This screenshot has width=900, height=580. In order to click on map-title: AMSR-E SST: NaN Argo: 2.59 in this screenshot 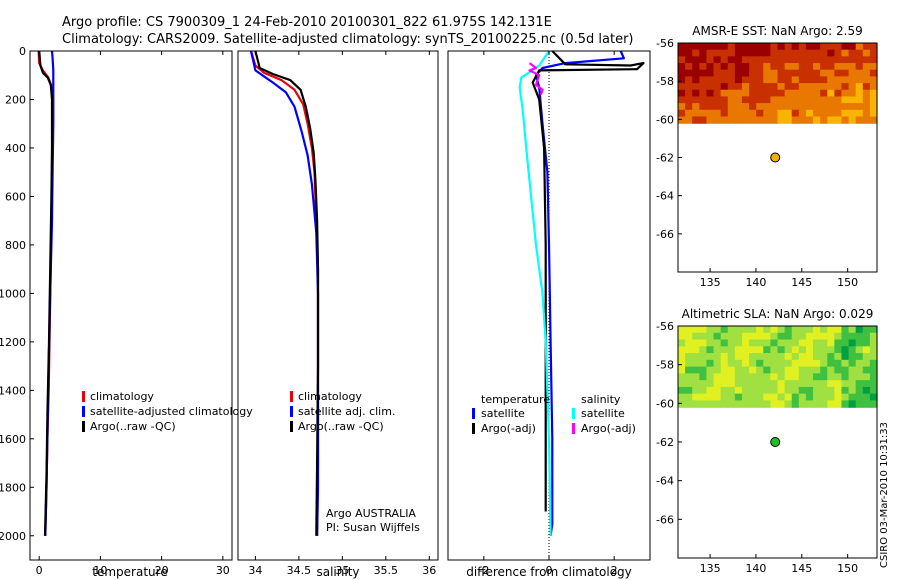, I will do `click(777, 31)`.